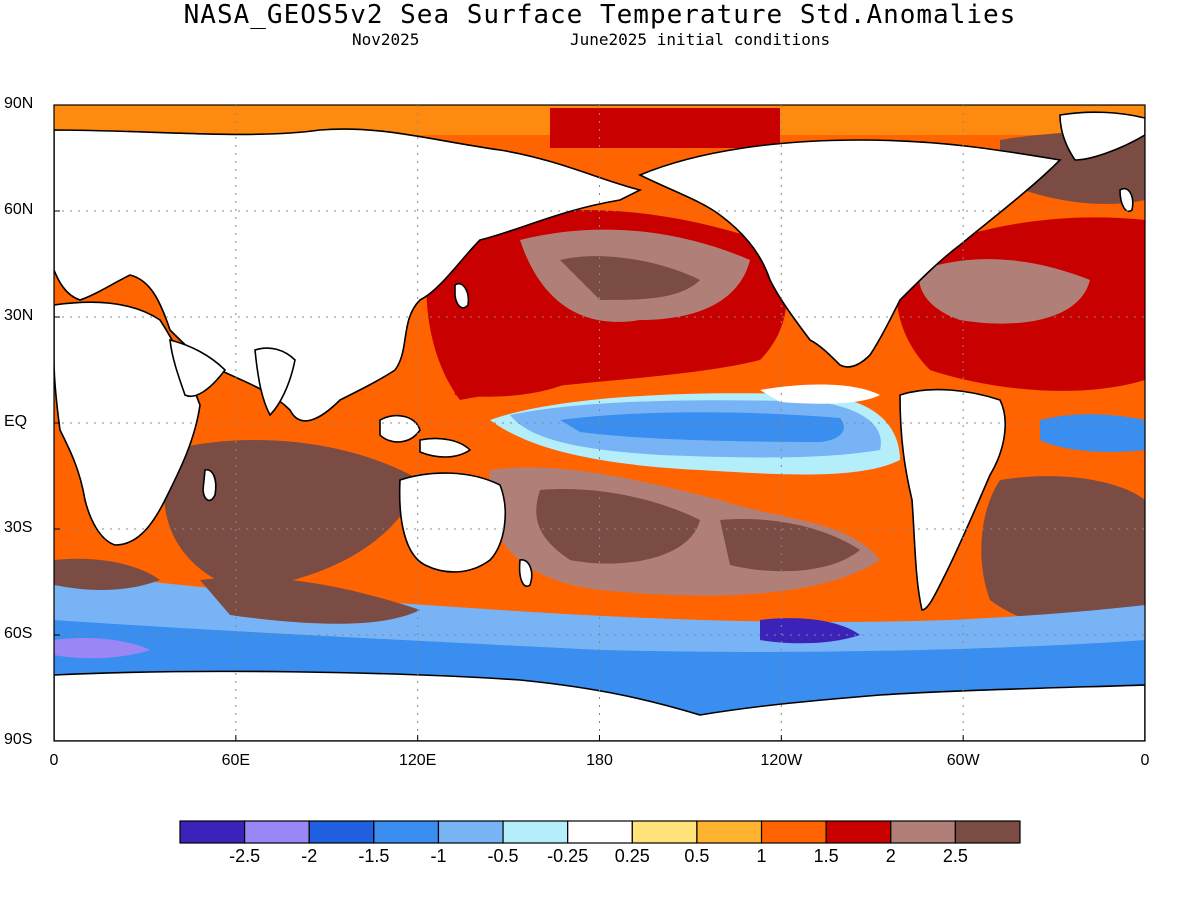 The image size is (1200, 900). I want to click on colorbar, so click(600, 832).